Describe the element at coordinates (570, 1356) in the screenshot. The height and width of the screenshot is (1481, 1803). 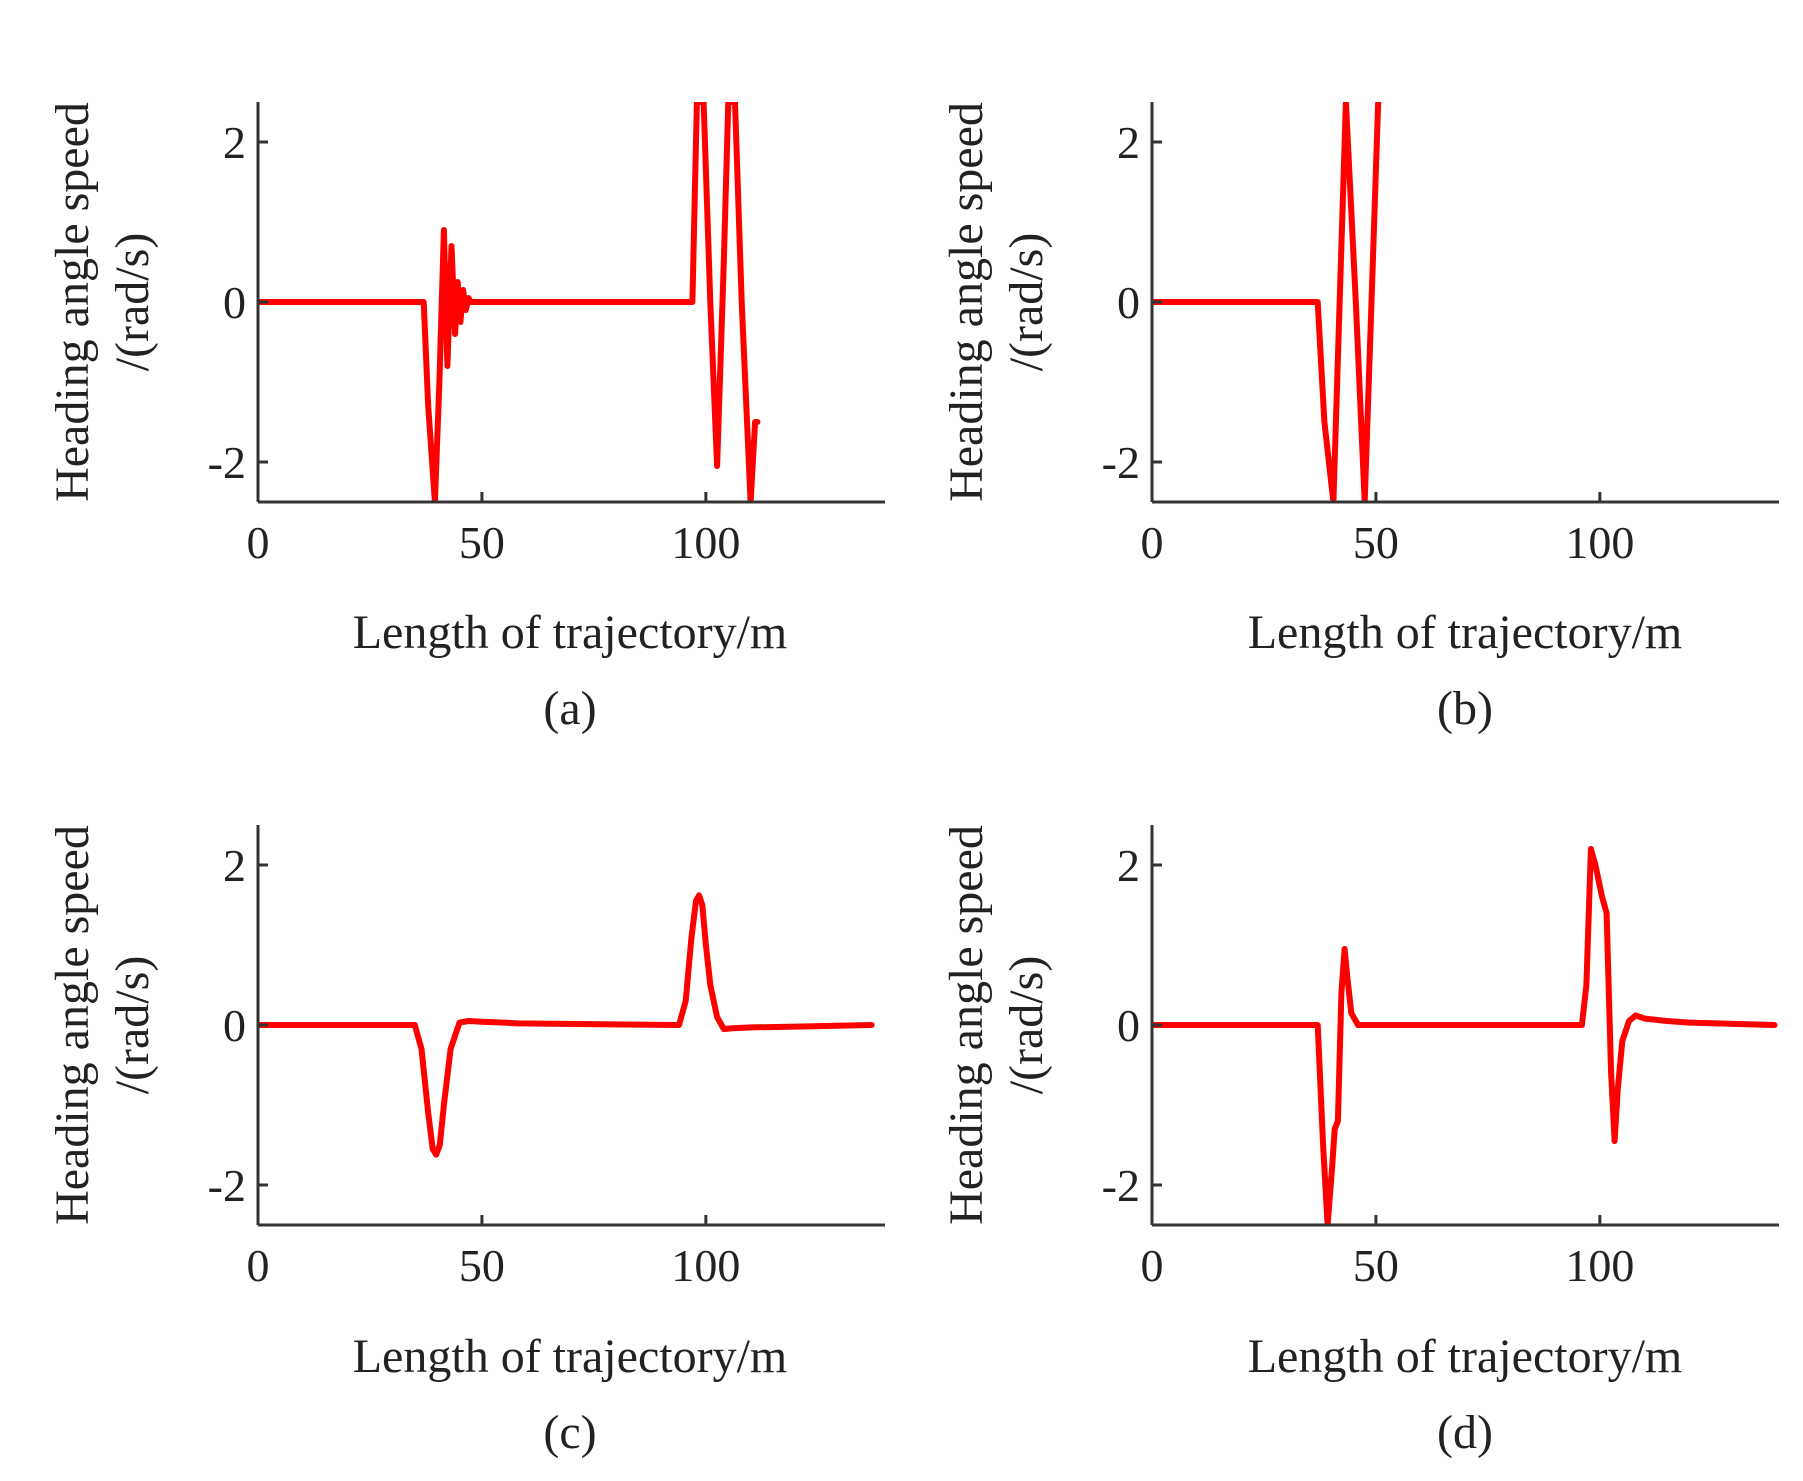
I see `panel-c-xlabel: Length of trajectory/m` at that location.